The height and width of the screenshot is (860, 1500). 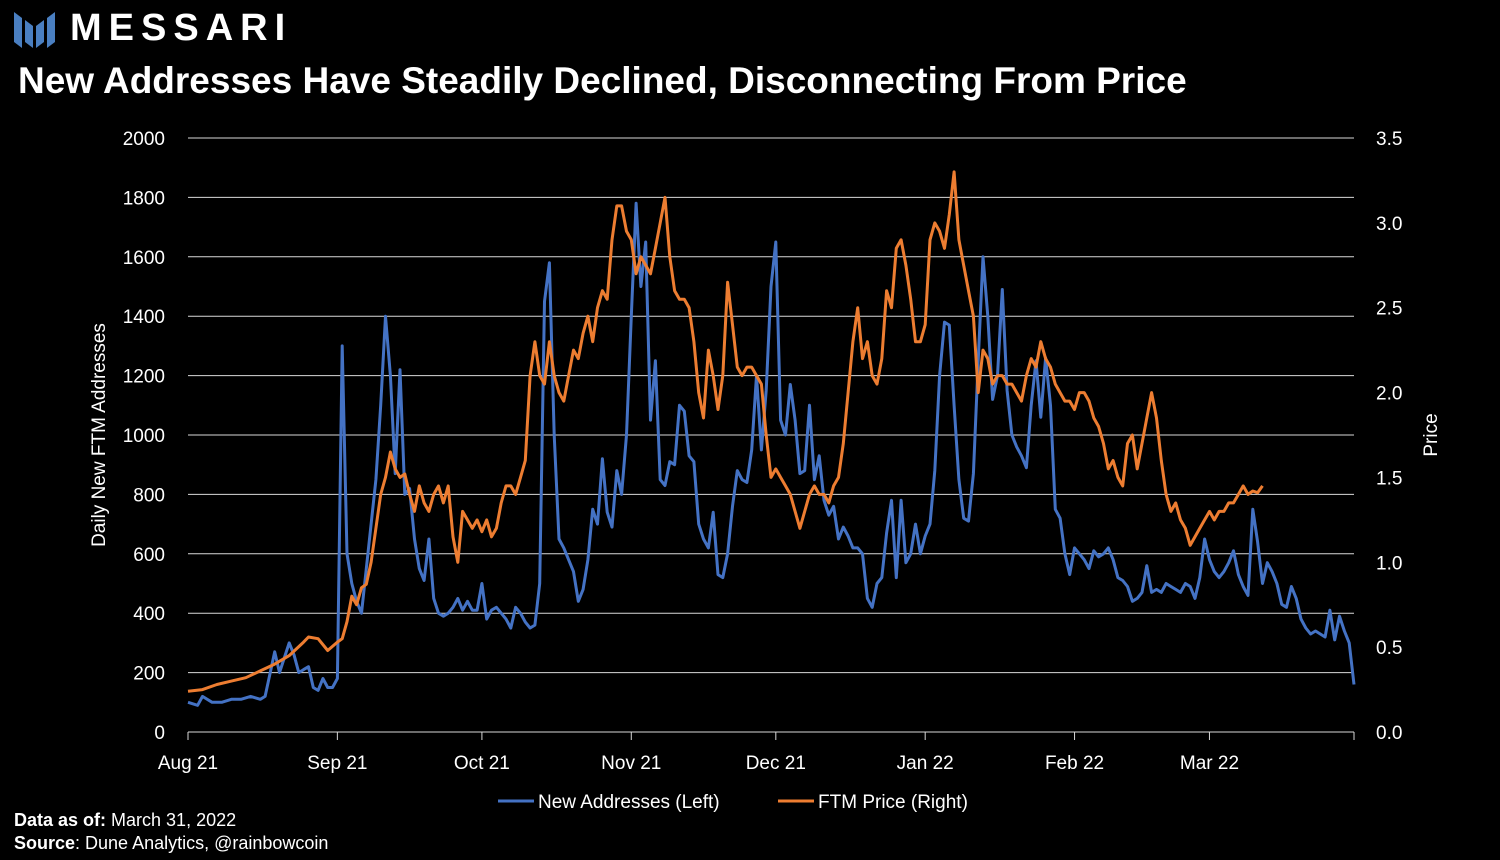 I want to click on brand-name: MESSARI, so click(x=181, y=27).